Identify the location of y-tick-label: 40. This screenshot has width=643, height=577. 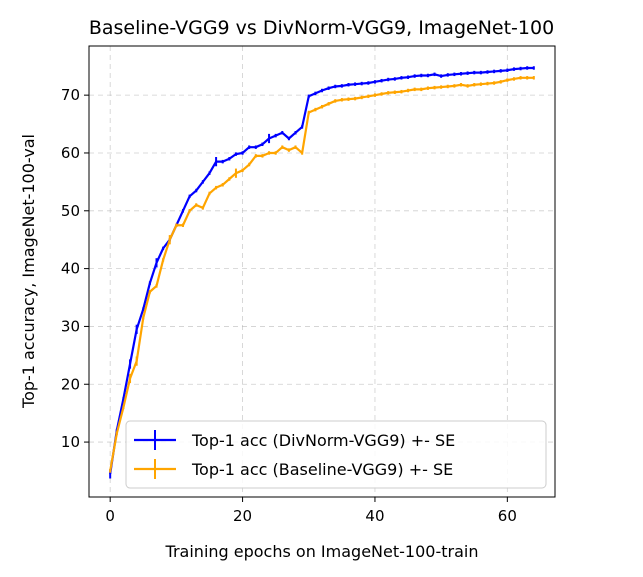
(70, 269).